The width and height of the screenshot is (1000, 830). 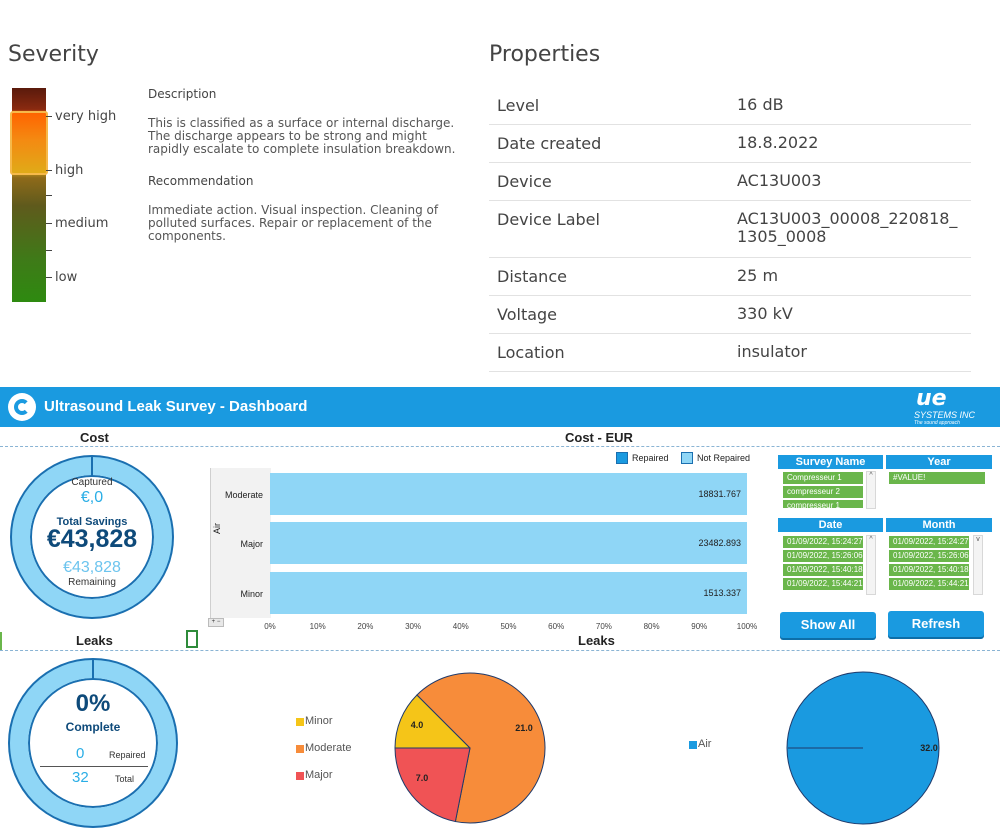 I want to click on property-value: AC13U003_00008_220818_1305_0008, so click(x=847, y=227).